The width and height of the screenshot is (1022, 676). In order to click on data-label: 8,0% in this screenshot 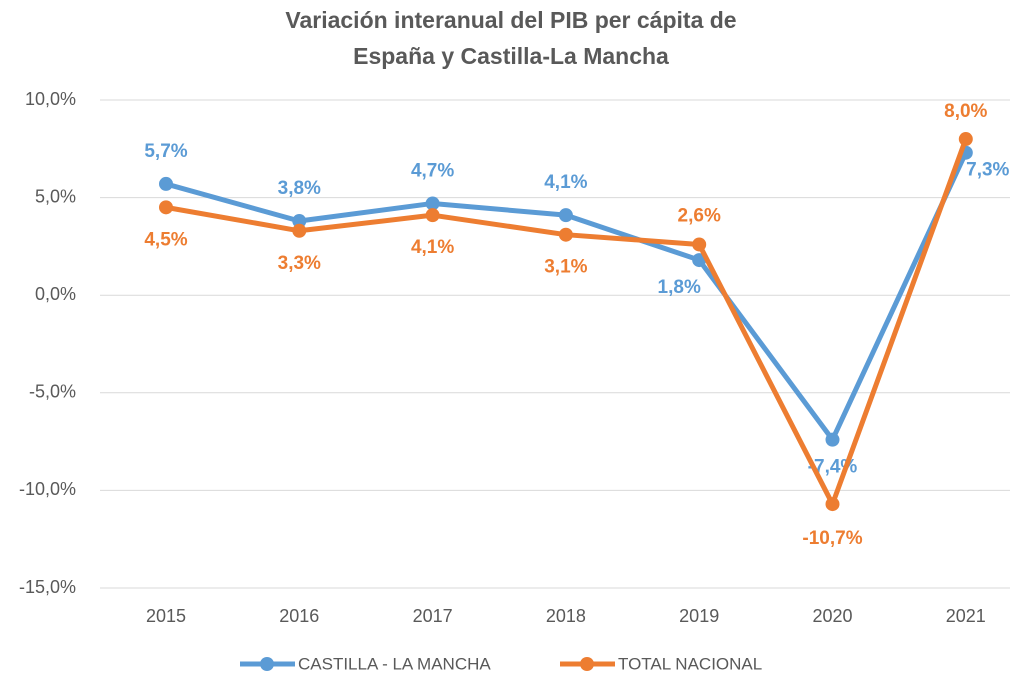, I will do `click(965, 111)`.